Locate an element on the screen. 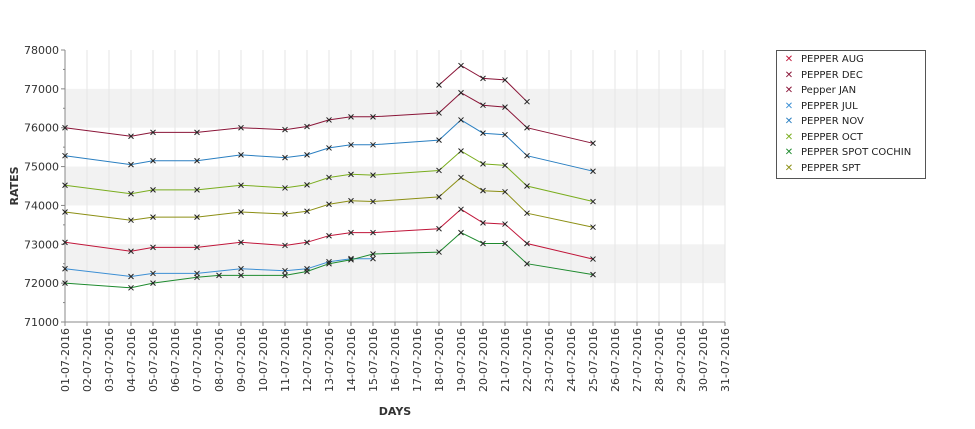 This screenshot has width=975, height=429. x-tick-label: 01-07-2016 is located at coordinates (65, 360).